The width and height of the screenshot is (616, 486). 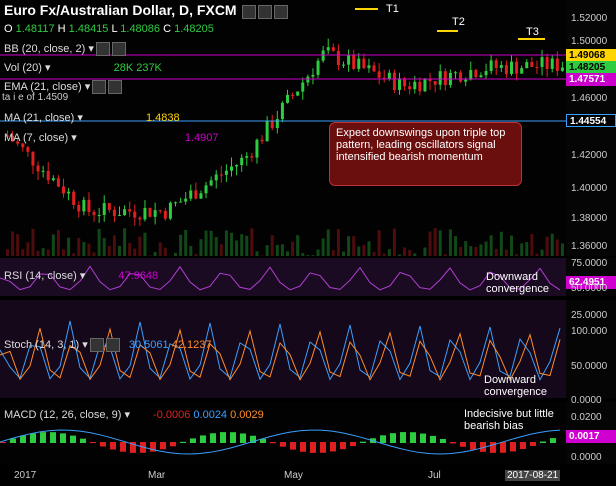 I want to click on close-icon, so click(x=280, y=12).